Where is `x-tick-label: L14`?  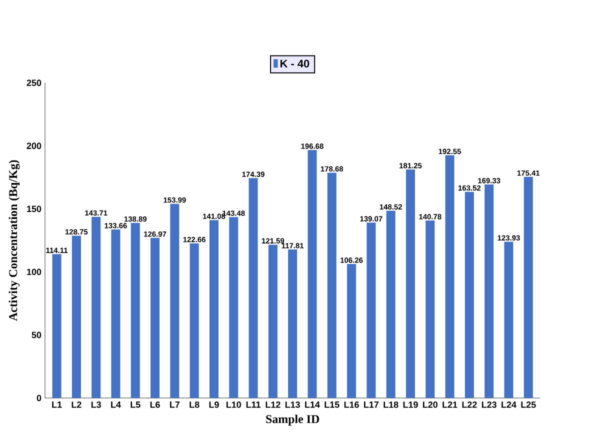 x-tick-label: L14 is located at coordinates (312, 405).